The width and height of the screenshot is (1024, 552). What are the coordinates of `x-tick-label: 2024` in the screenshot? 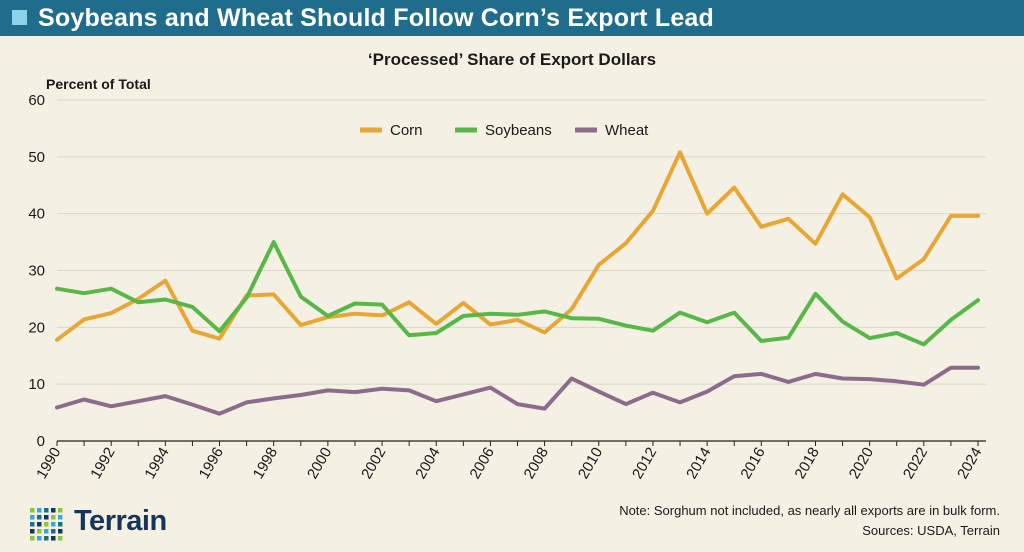 It's located at (969, 463).